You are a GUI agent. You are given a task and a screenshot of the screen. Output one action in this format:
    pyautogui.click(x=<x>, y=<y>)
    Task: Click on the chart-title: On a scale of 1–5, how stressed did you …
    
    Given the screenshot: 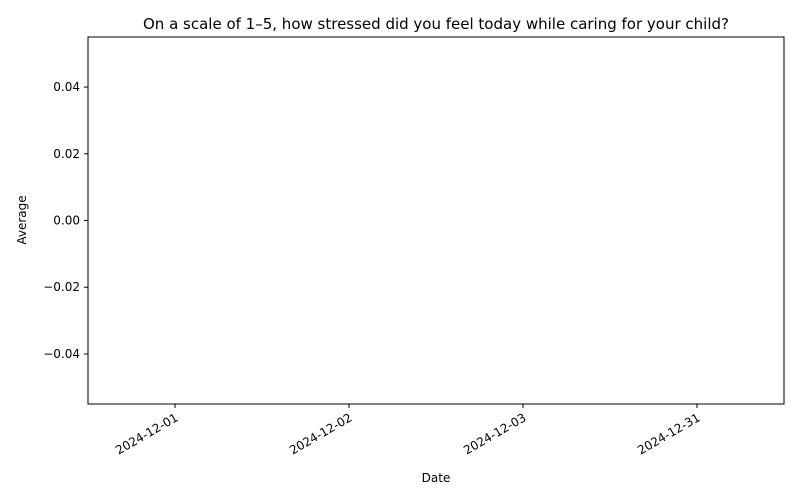 What is the action you would take?
    pyautogui.click(x=436, y=24)
    